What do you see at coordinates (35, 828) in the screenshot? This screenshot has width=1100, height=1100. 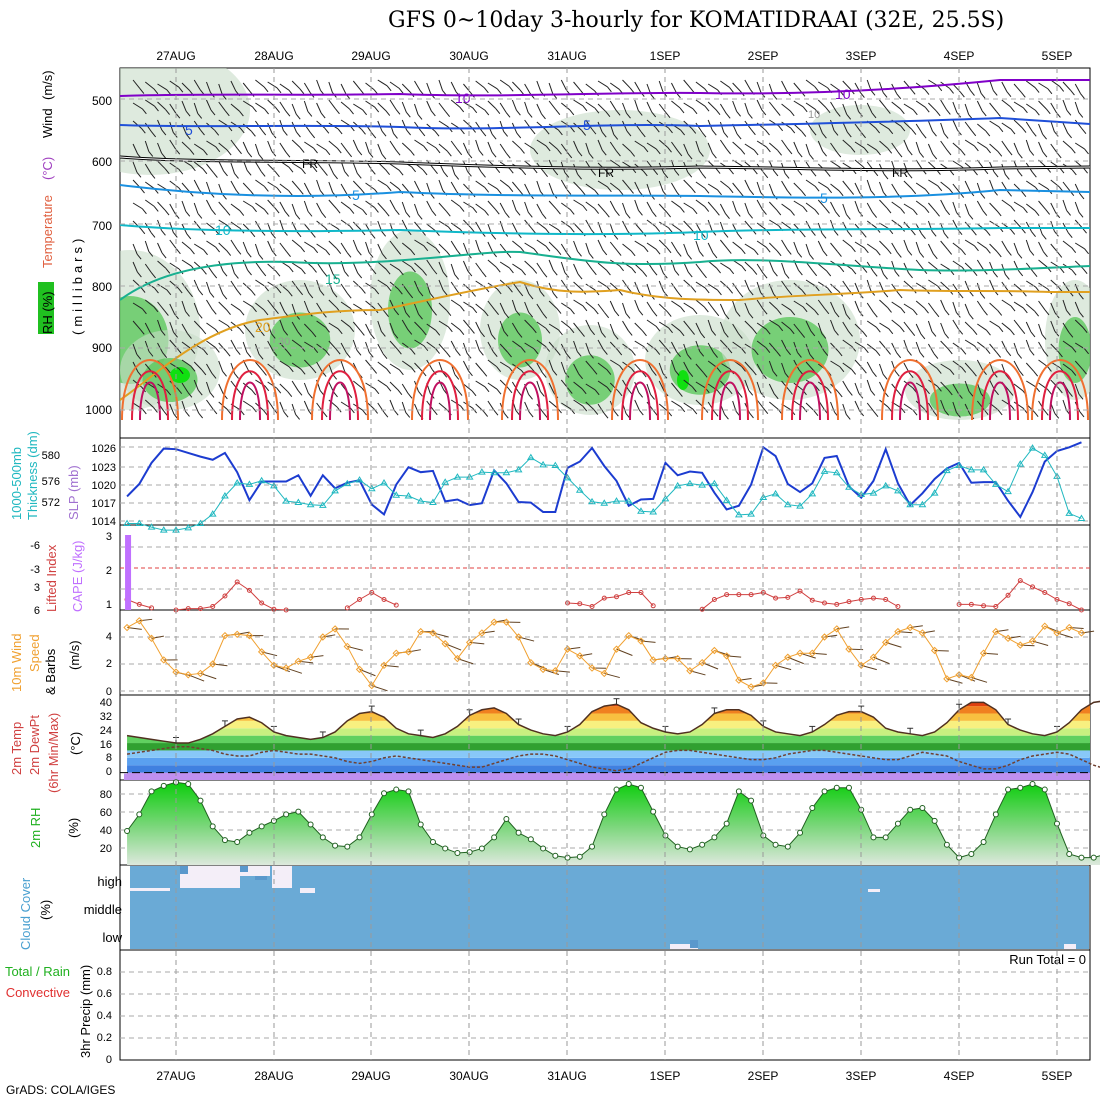 I see `y-axis-title: 2m RH` at bounding box center [35, 828].